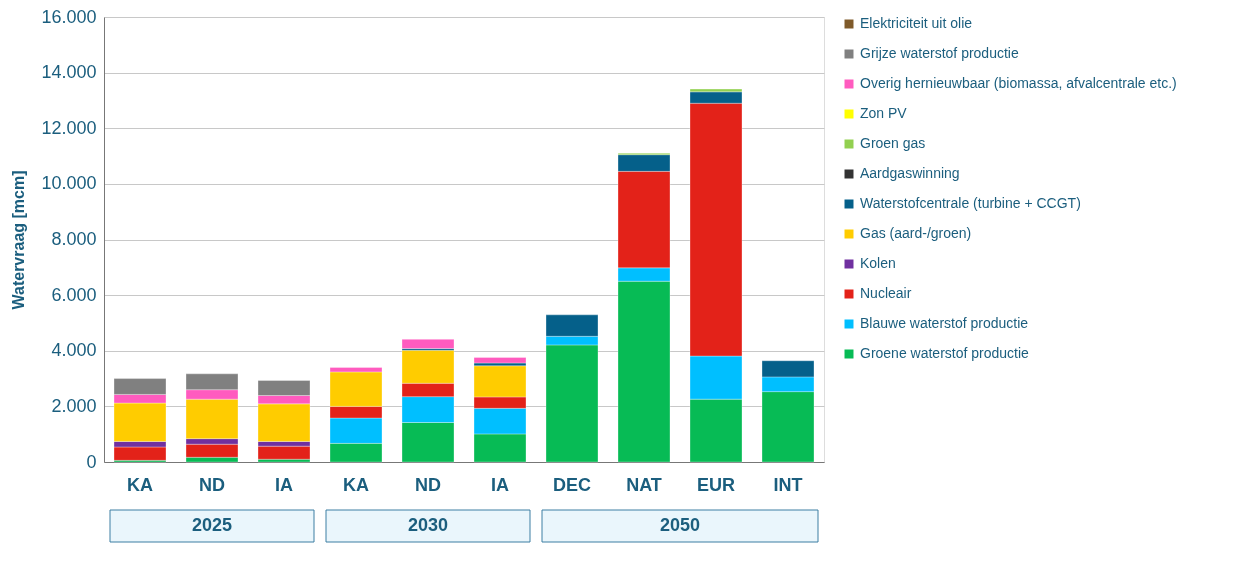  What do you see at coordinates (970, 203) in the screenshot?
I see `legend-label: Waterstofcentrale (turbine + CCGT)` at bounding box center [970, 203].